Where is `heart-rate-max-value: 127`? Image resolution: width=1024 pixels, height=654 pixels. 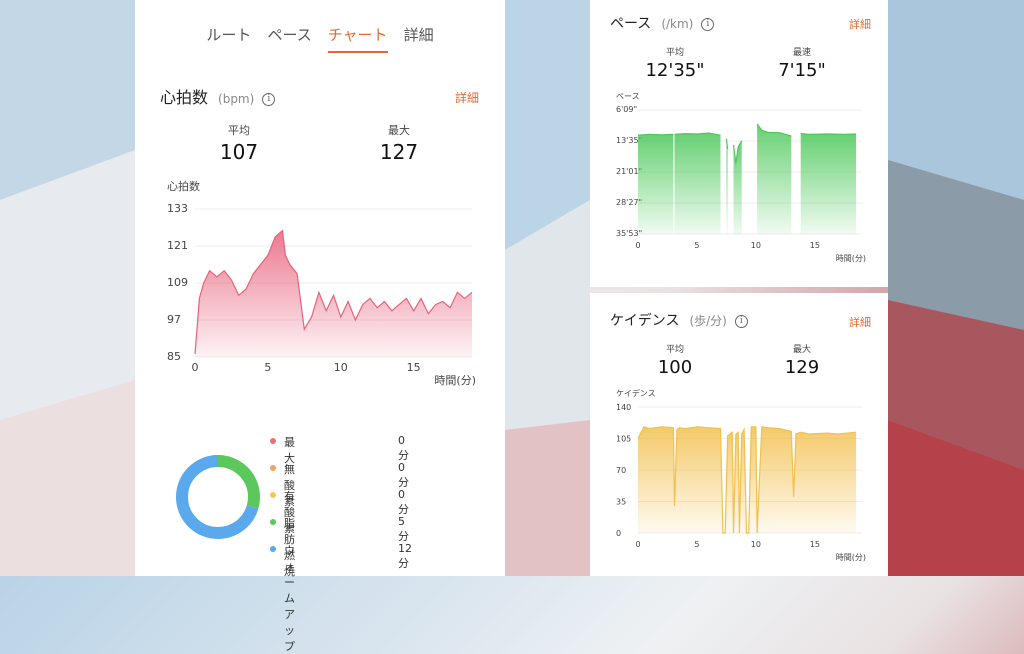
heart-rate-max-value: 127 is located at coordinates (399, 152).